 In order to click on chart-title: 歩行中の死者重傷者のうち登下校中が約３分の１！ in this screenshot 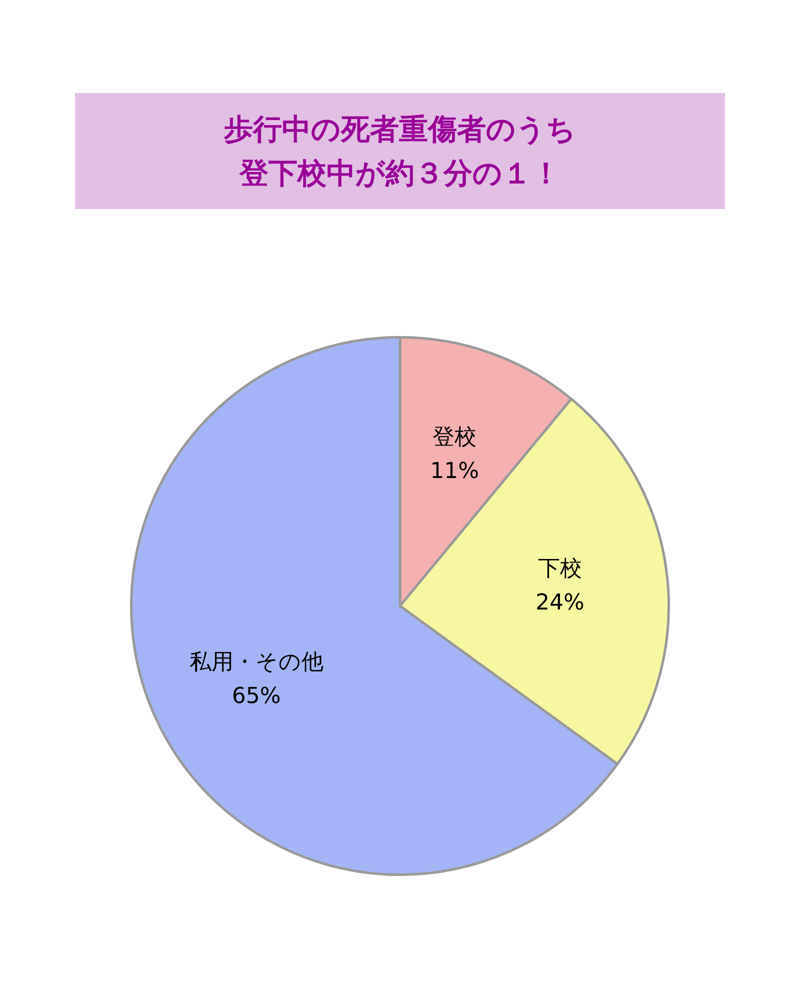, I will do `click(399, 151)`.